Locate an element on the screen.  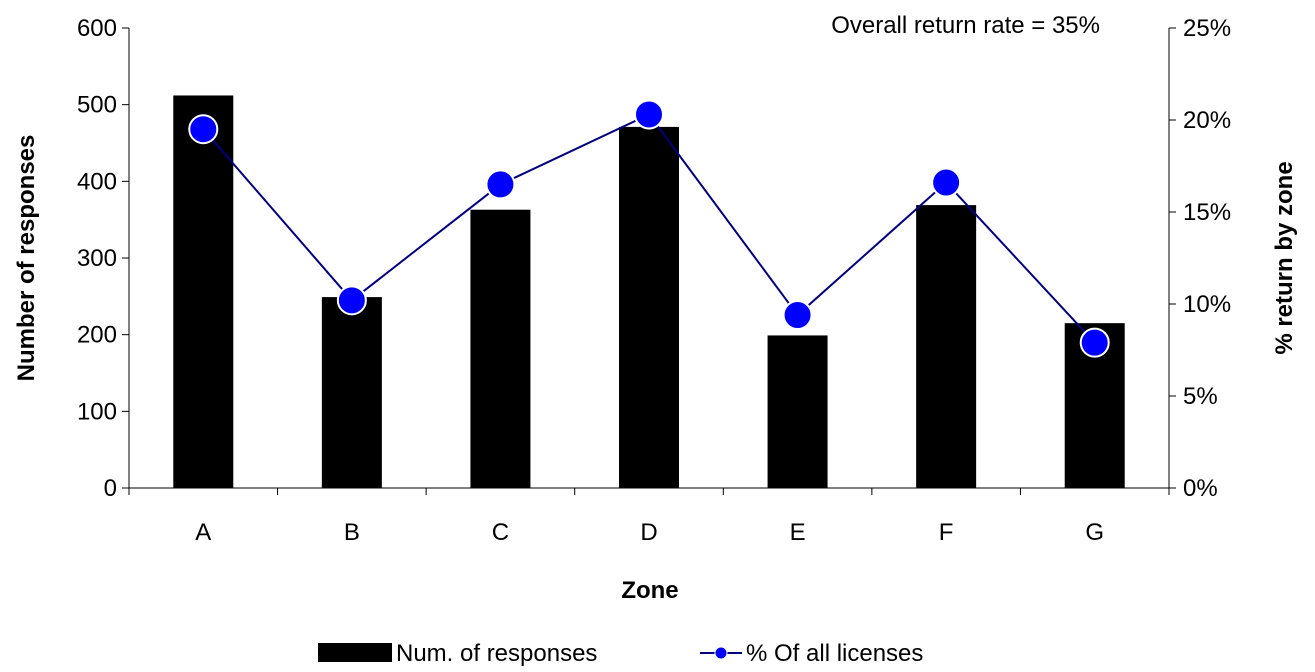
x-tick-label: D is located at coordinates (648, 532).